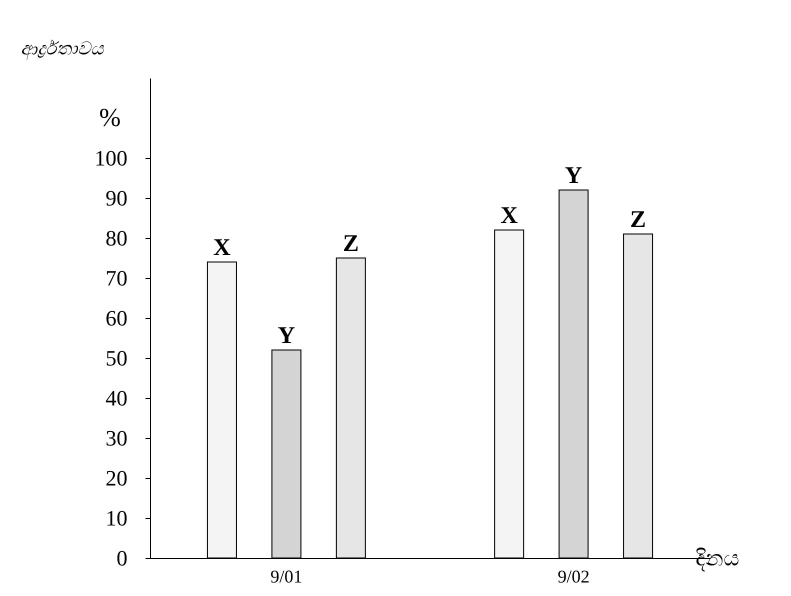 The height and width of the screenshot is (596, 791). I want to click on y-tick-label: 80, so click(117, 238).